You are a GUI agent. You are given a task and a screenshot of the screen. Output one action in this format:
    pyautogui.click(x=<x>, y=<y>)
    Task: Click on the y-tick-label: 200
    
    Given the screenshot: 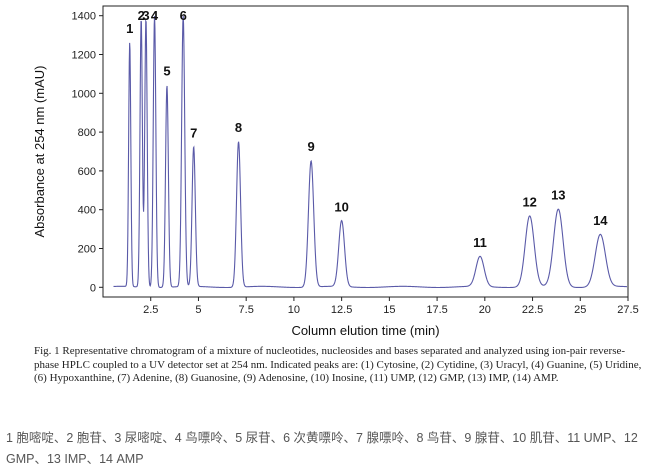 What is the action you would take?
    pyautogui.click(x=87, y=250)
    